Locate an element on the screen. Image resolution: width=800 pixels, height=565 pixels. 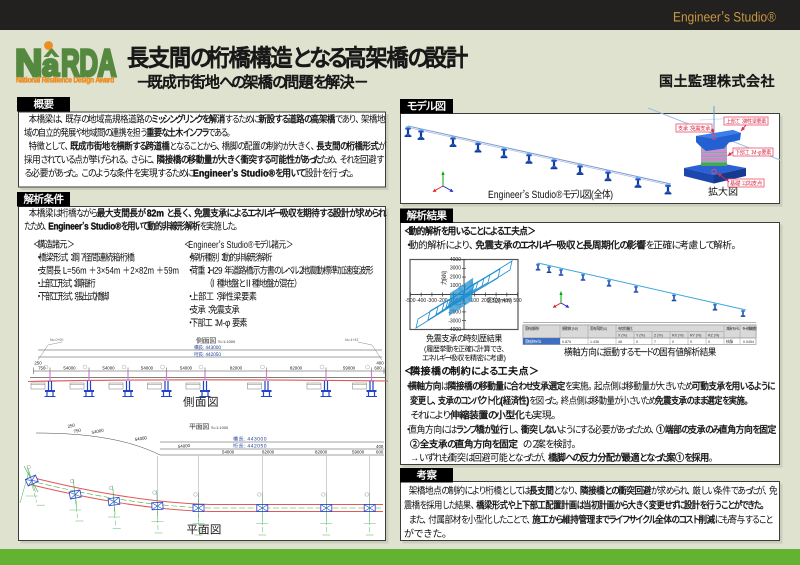
svg-text: 48 is located at coordinates (620, 342).